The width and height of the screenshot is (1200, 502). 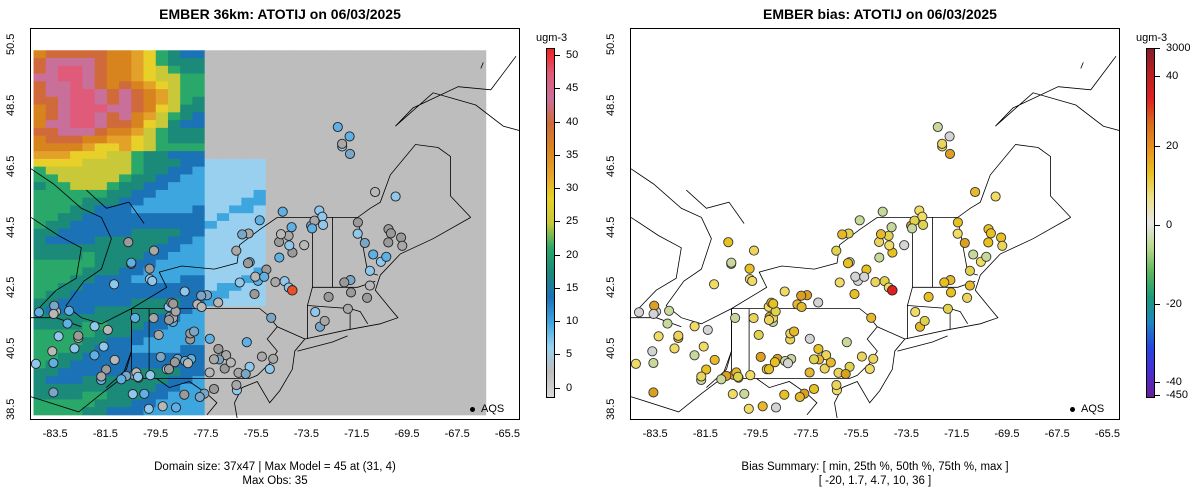 What do you see at coordinates (1172, 76) in the screenshot?
I see `colorbar-tick-label: 40` at bounding box center [1172, 76].